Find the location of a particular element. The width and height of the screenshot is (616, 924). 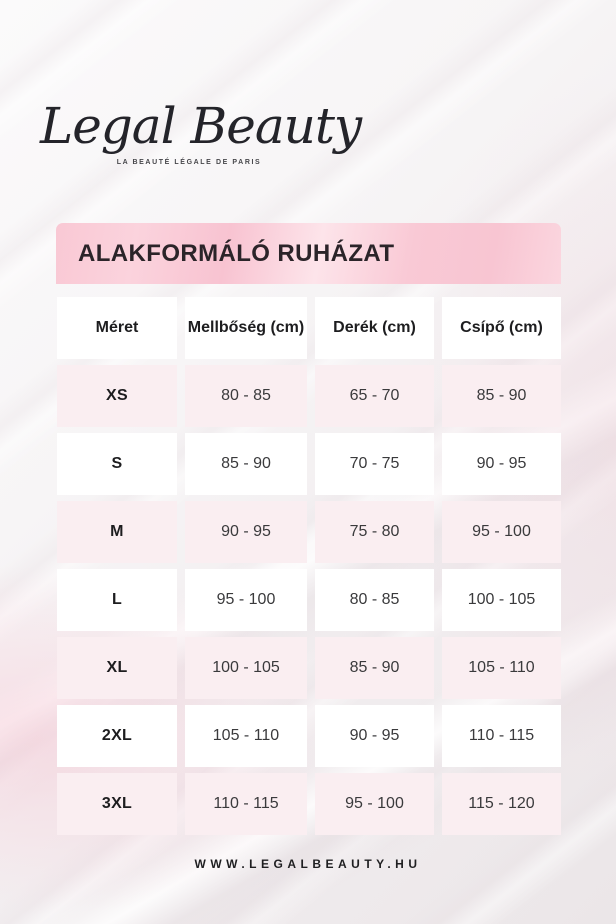

waist-value: 95 - 100 is located at coordinates (374, 804).